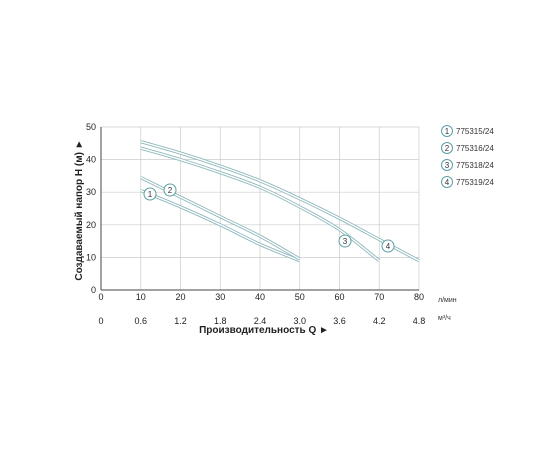 The height and width of the screenshot is (460, 560). Describe the element at coordinates (475, 131) in the screenshot. I see `legend-label: 775315/24` at that location.